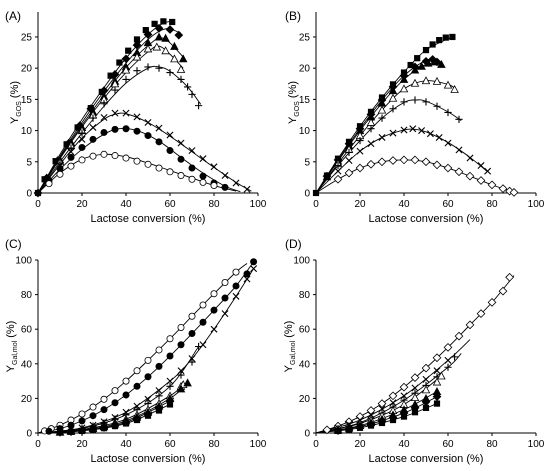 Image resolution: width=550 pixels, height=471 pixels. What do you see at coordinates (293, 16) in the screenshot?
I see `panel-label: (B)` at bounding box center [293, 16].